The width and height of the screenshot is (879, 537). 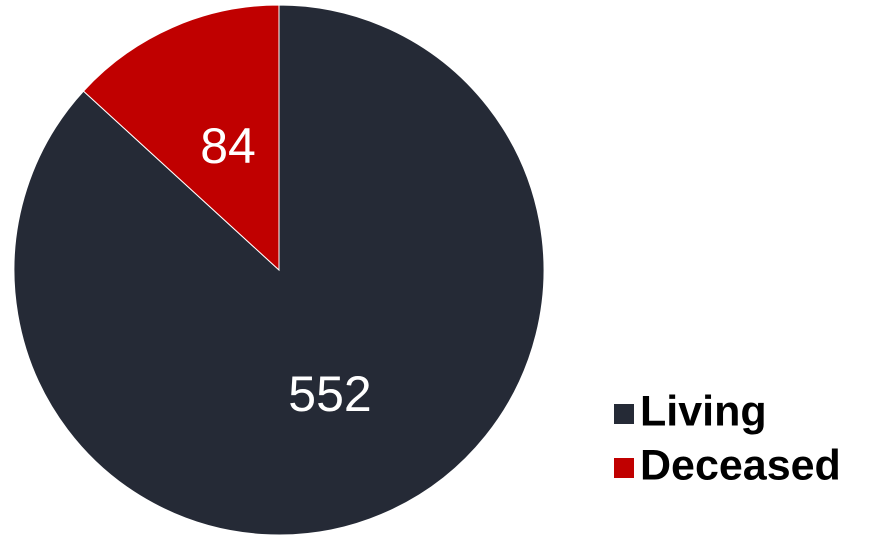 I want to click on pie-slice-deceased, so click(x=181, y=138).